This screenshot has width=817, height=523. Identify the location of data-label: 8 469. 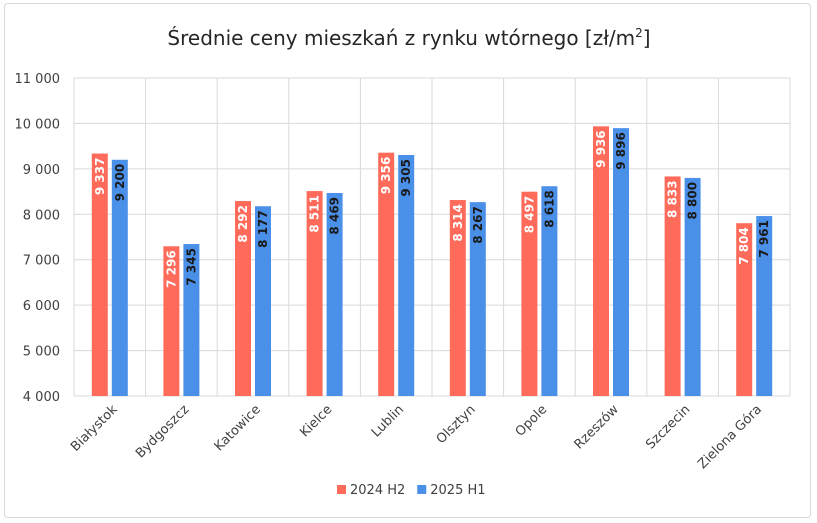
(335, 216).